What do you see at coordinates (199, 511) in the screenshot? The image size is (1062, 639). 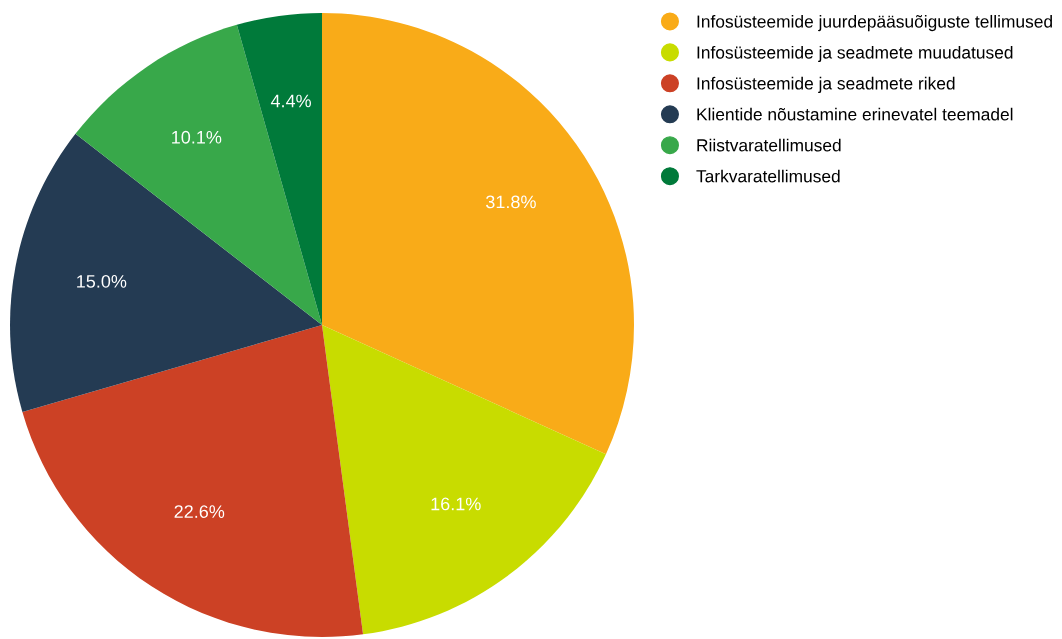 I see `data-label: 22.6%` at bounding box center [199, 511].